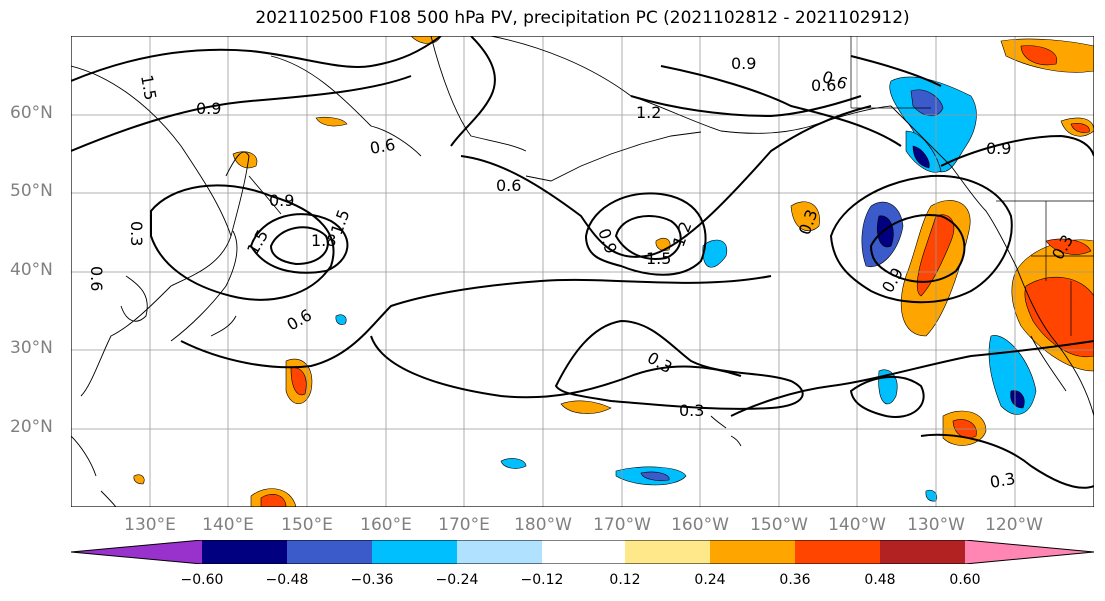  I want to click on cb-tick: 0.12, so click(625, 580).